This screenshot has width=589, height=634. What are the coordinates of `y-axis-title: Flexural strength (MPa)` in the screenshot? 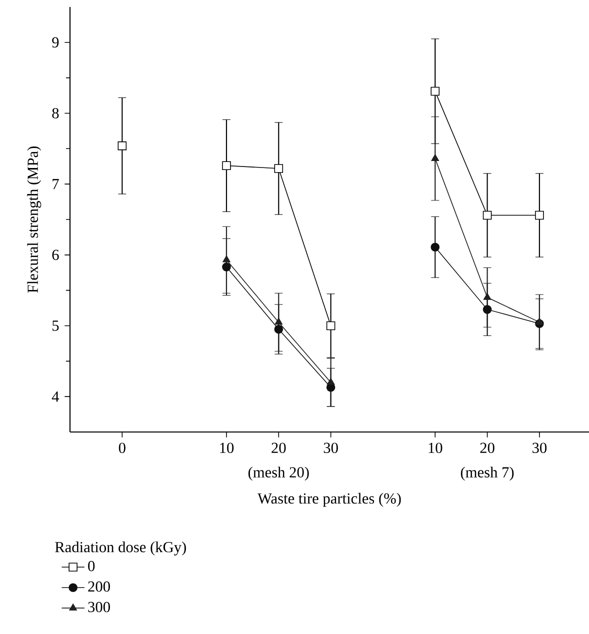 It's located at (34, 219).